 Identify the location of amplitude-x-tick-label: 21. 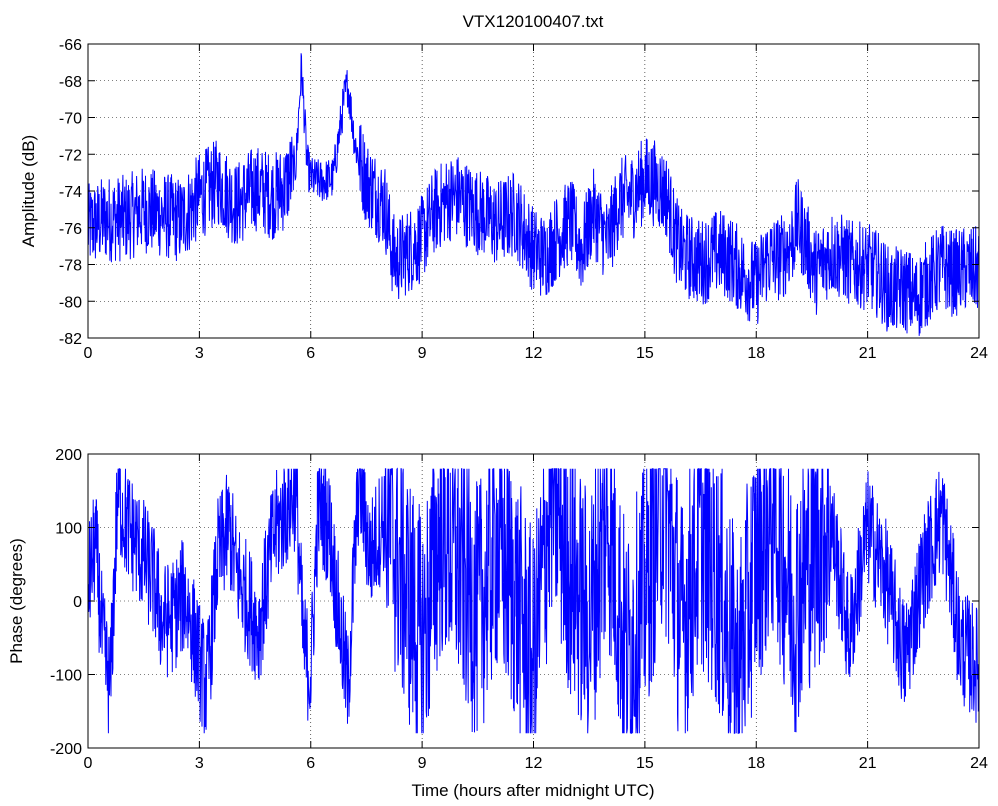
(868, 353).